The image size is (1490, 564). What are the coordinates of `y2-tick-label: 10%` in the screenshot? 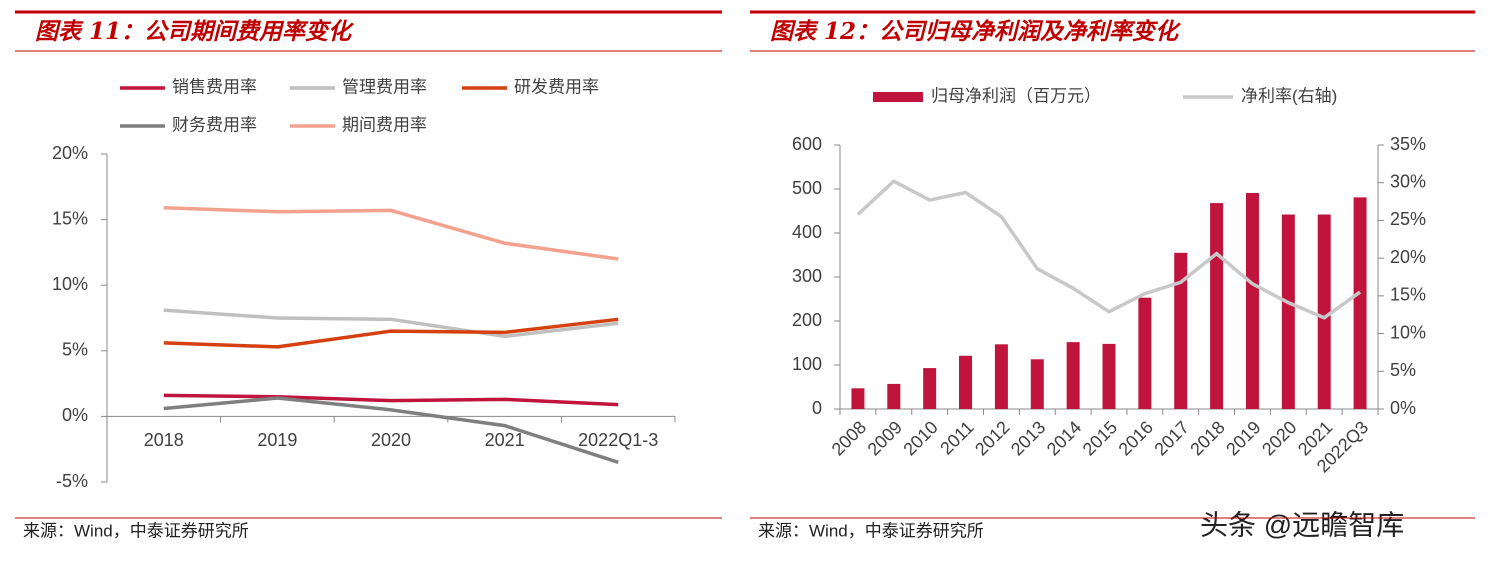 It's located at (1408, 332).